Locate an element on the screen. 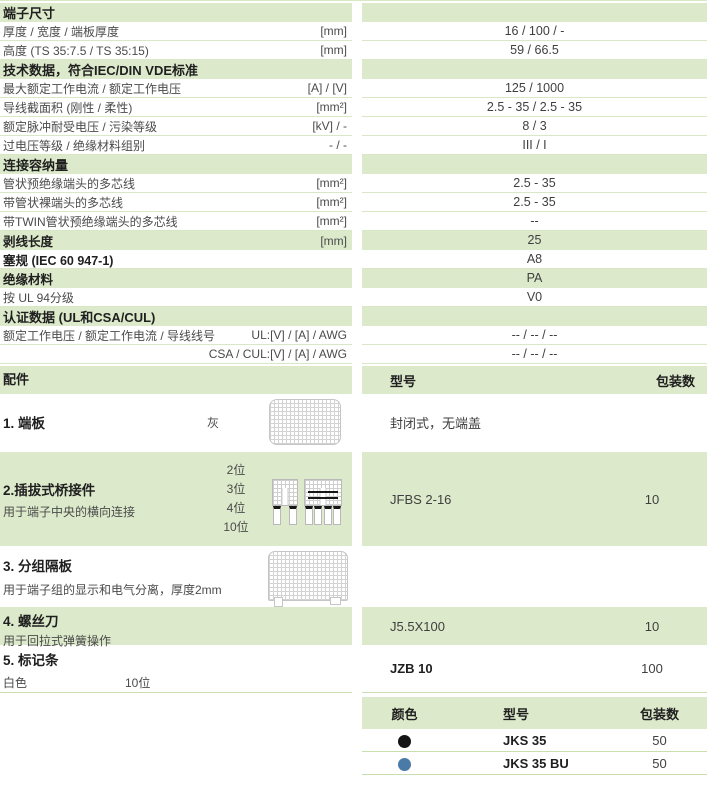  spec-row: 过电压等级 / 绝缘材料组别 - / - III / I is located at coordinates (353, 145).